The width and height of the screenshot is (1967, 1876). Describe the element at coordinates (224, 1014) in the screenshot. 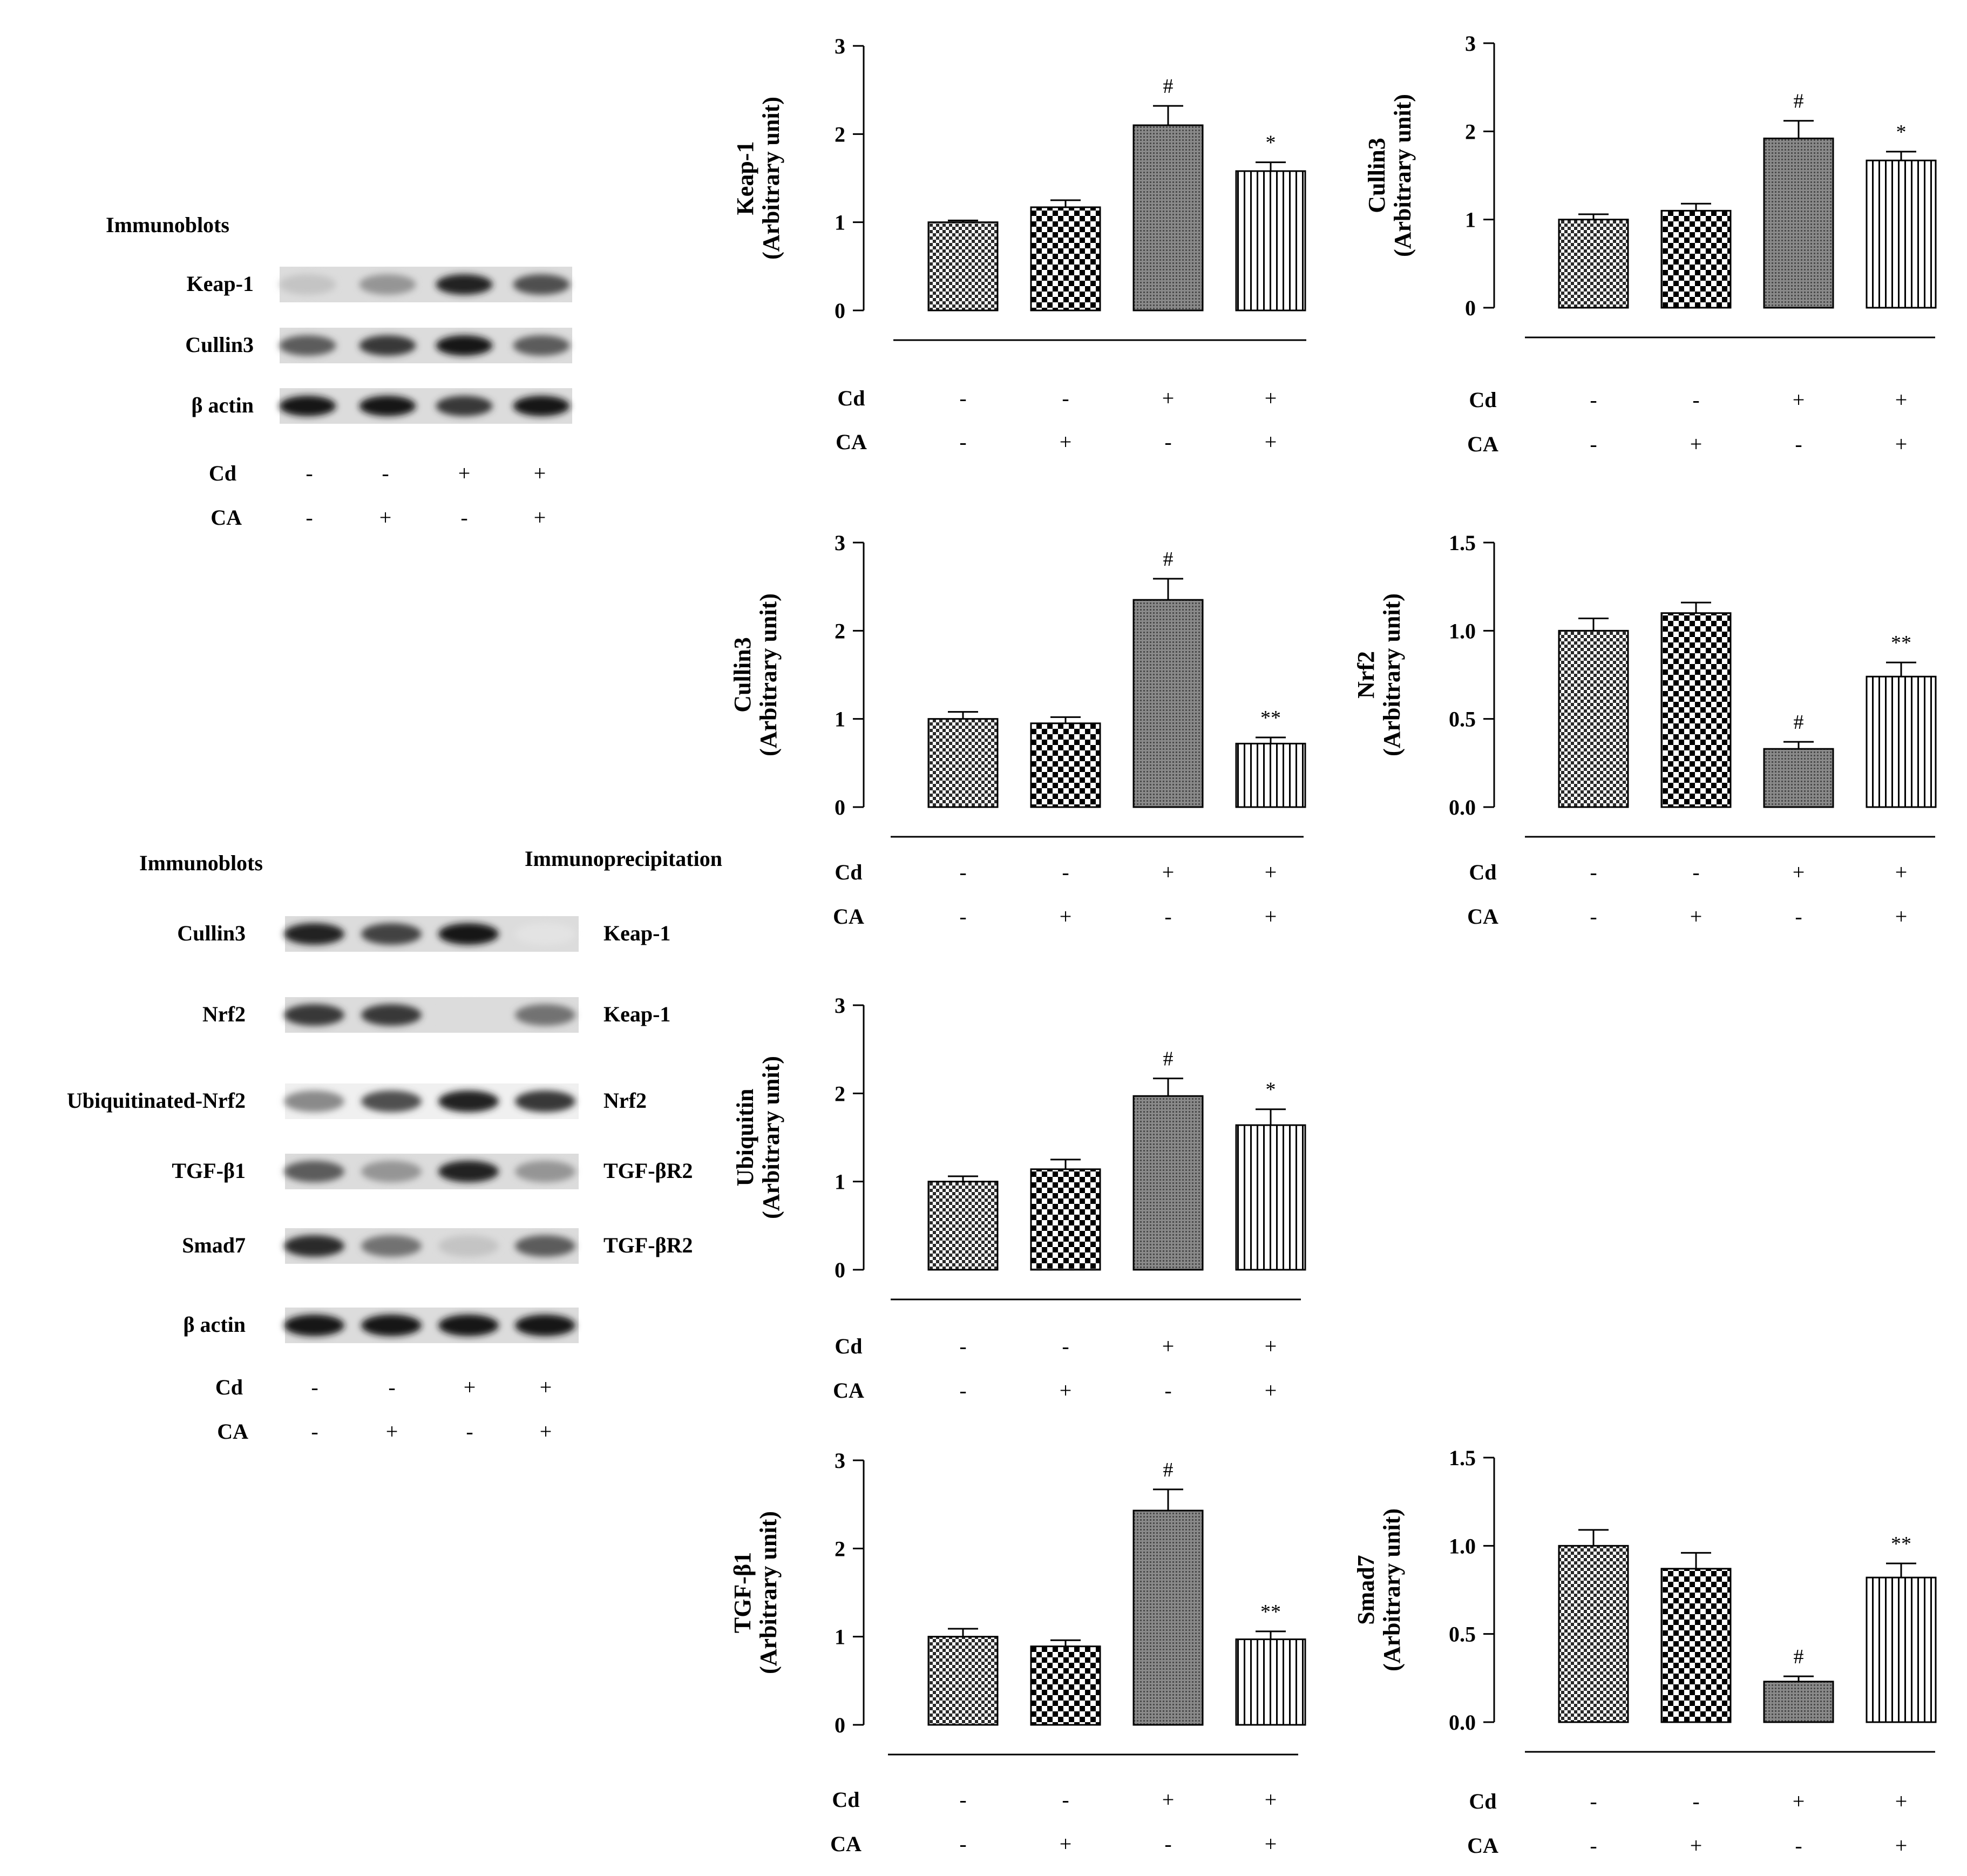

I see `blot-row-label: Nrf2` at that location.